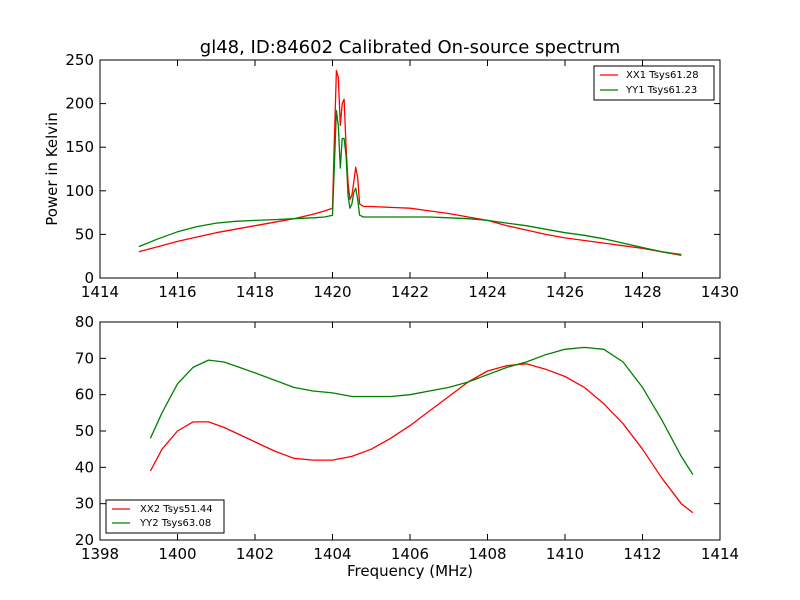  I want to click on y-tick-label-bottom: 80, so click(84, 322).